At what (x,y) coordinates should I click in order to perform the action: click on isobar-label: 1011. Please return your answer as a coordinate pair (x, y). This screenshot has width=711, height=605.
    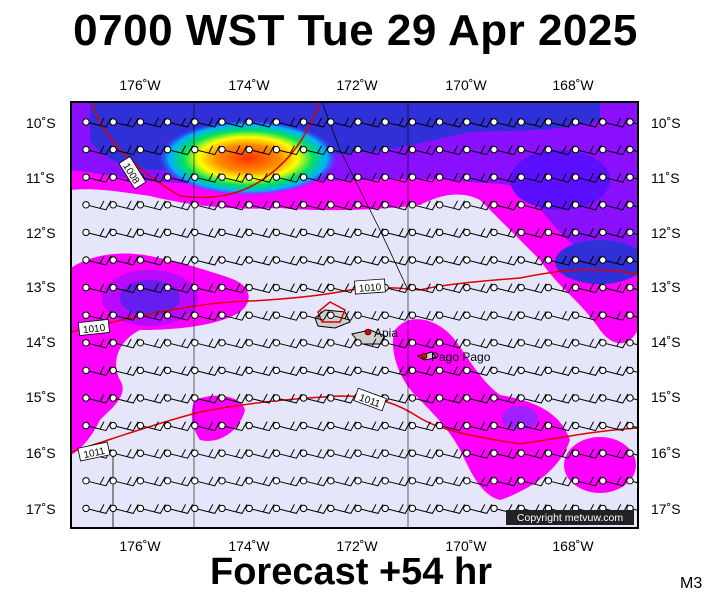
    Looking at the image, I should click on (95, 453).